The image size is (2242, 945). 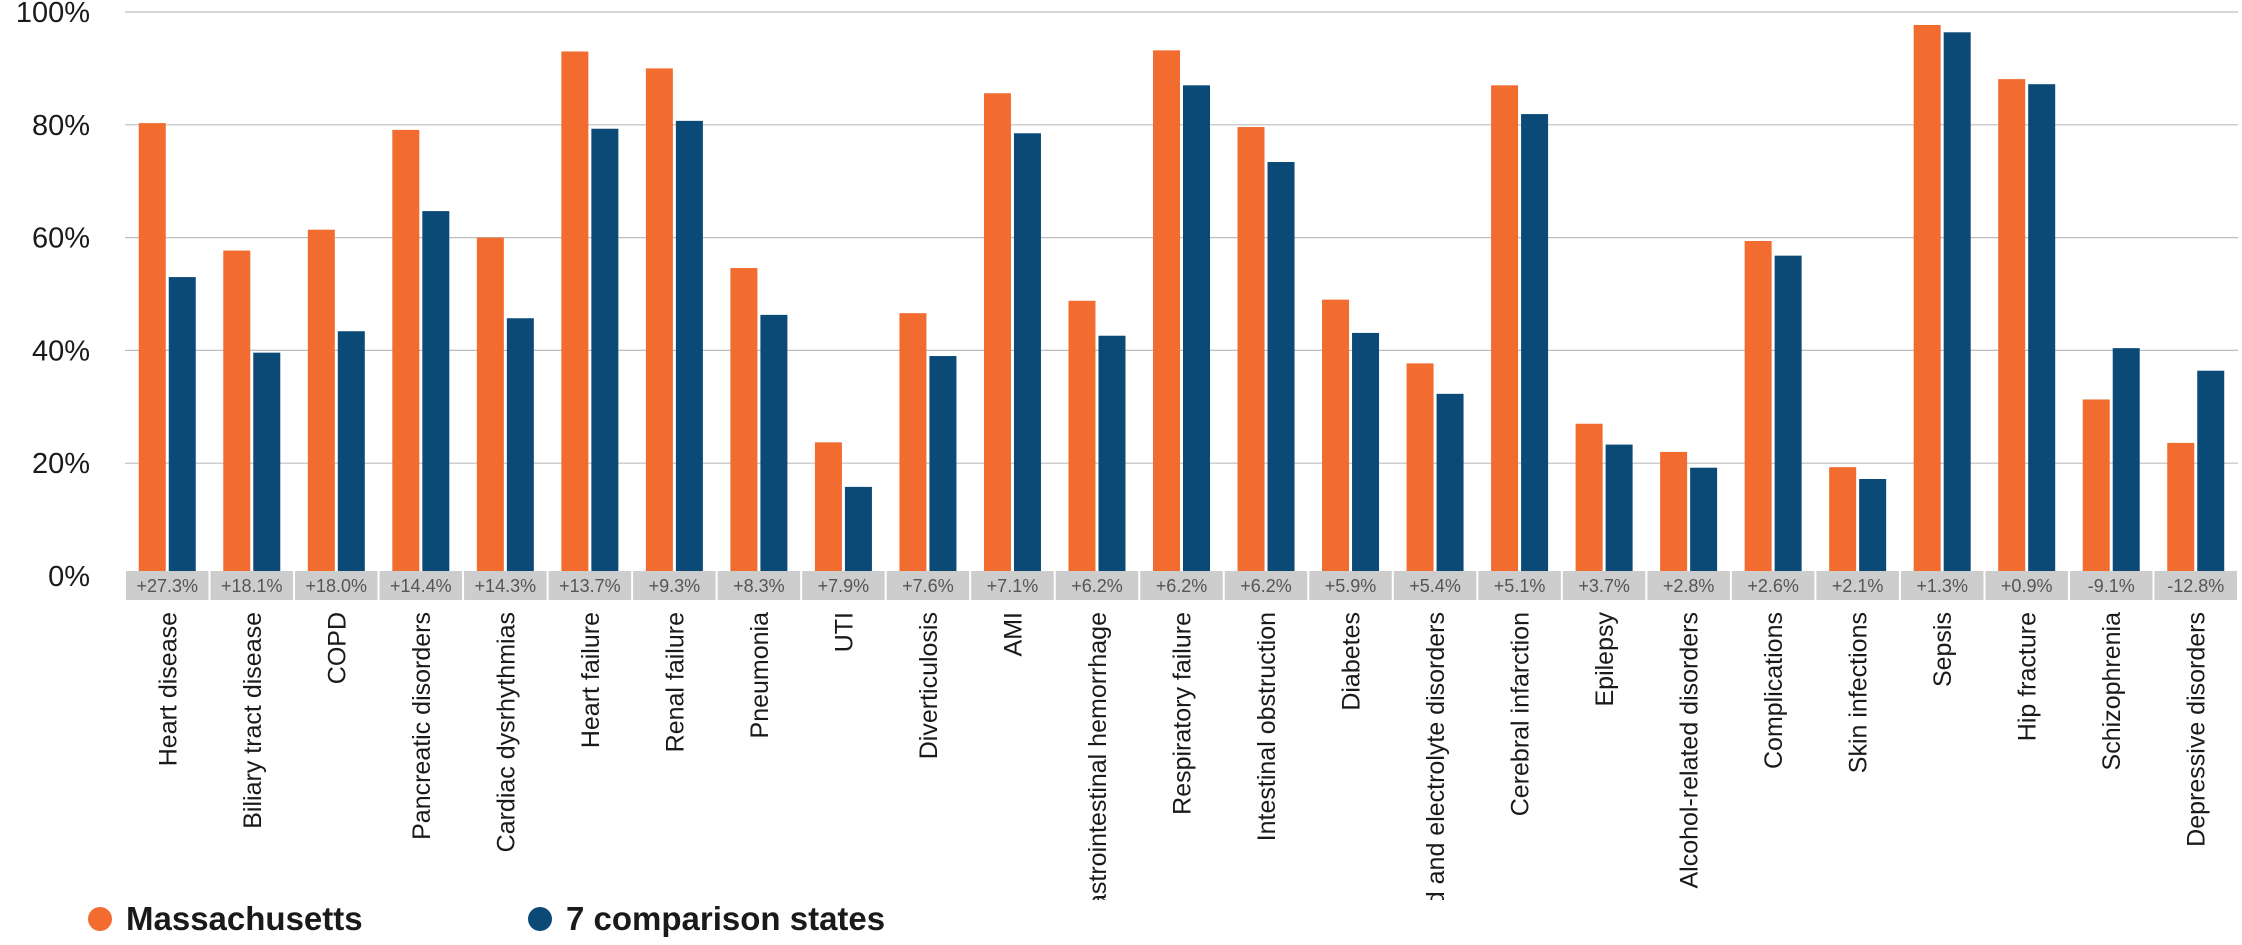 What do you see at coordinates (760, 675) in the screenshot?
I see `category-label: Pneumonia` at bounding box center [760, 675].